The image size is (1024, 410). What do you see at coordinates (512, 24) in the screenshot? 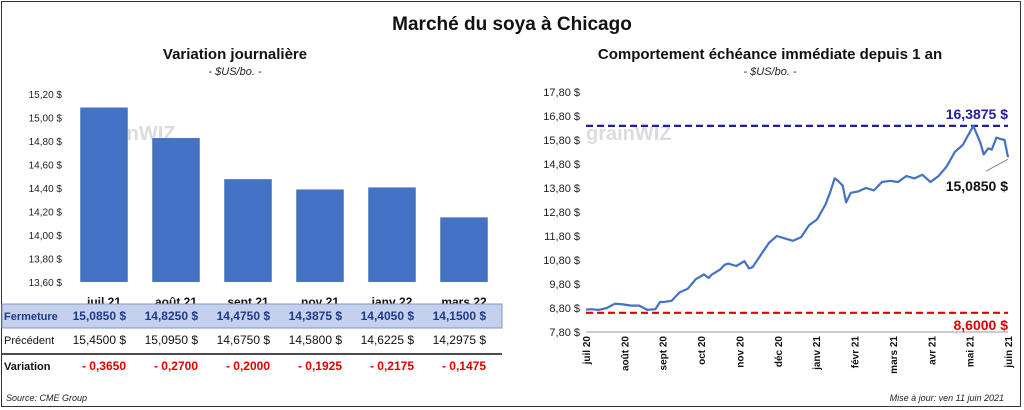
I see `page-title: Marché du soya à Chicago` at bounding box center [512, 24].